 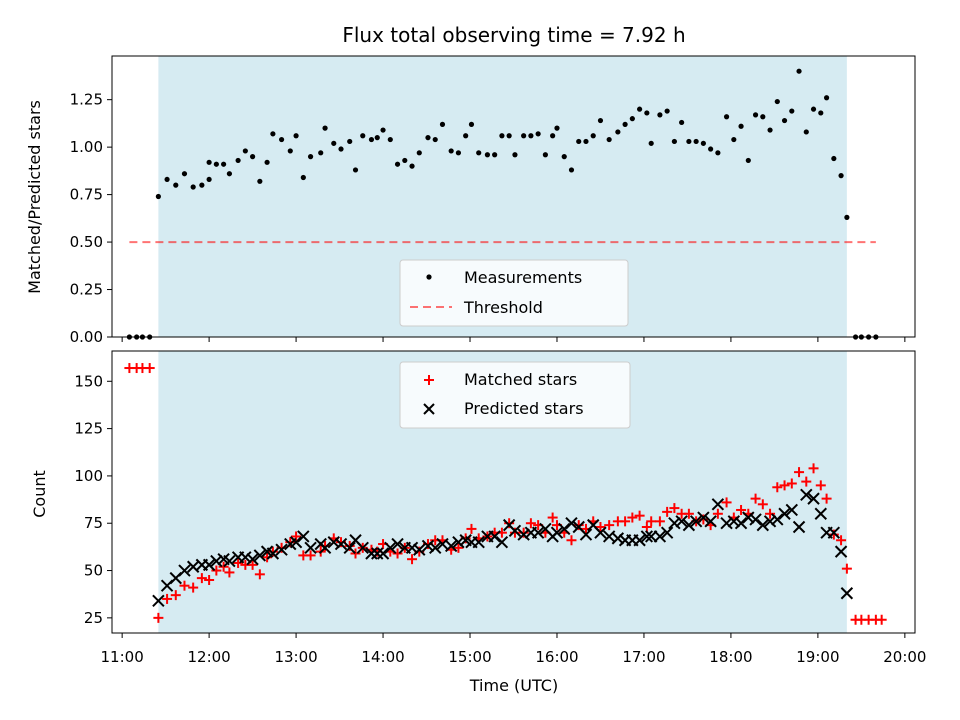 What do you see at coordinates (86, 337) in the screenshot?
I see `top-y-tick-label: 0.00` at bounding box center [86, 337].